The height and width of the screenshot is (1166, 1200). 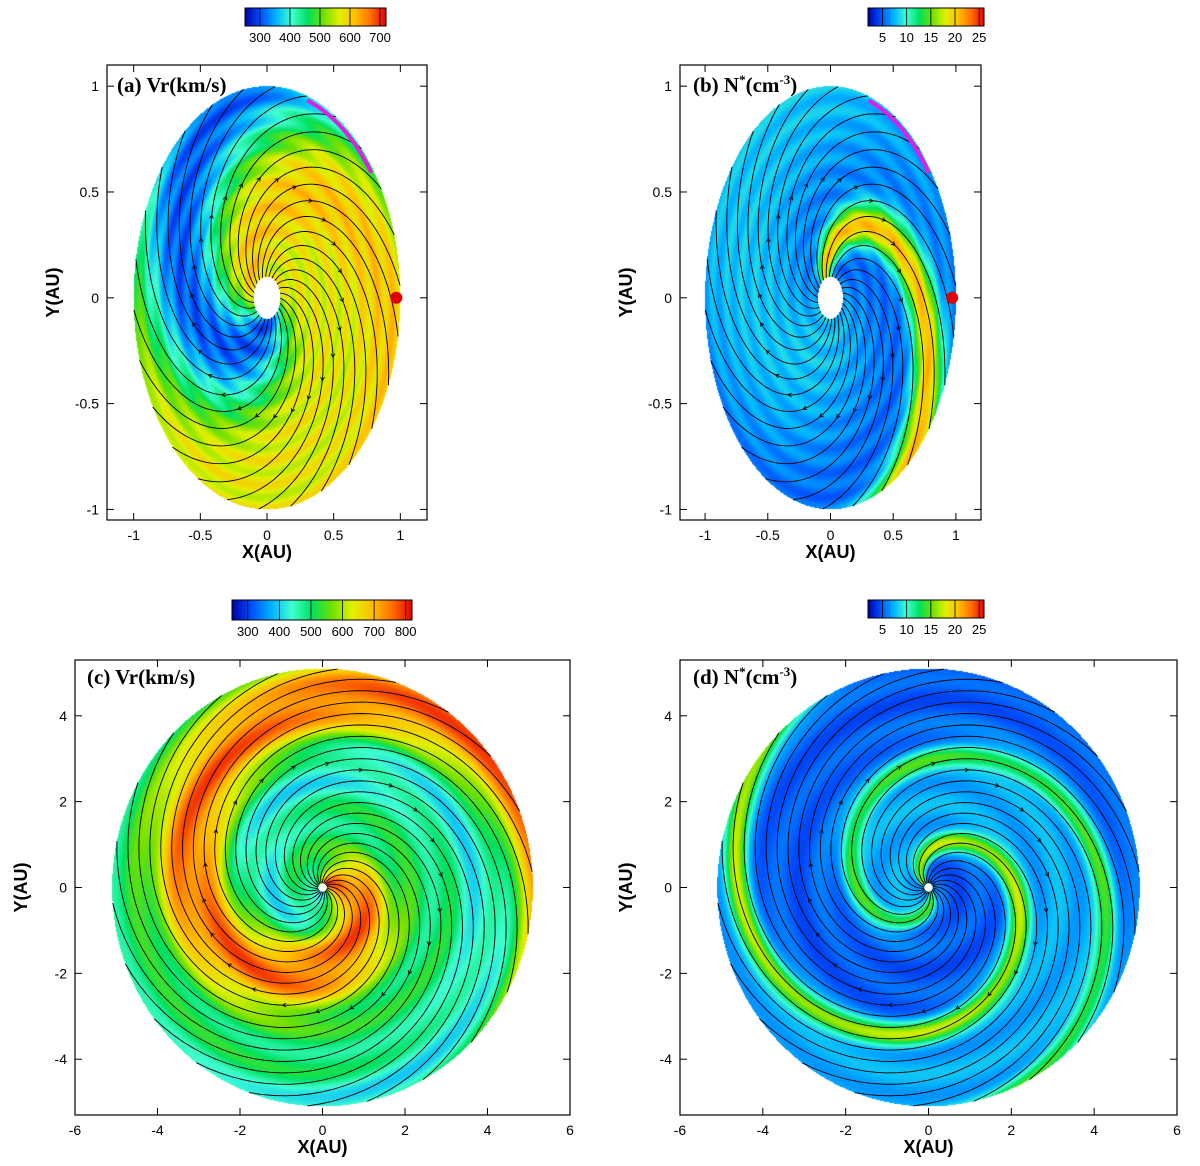 I want to click on colorbar-tick-label: 5, so click(x=882, y=629).